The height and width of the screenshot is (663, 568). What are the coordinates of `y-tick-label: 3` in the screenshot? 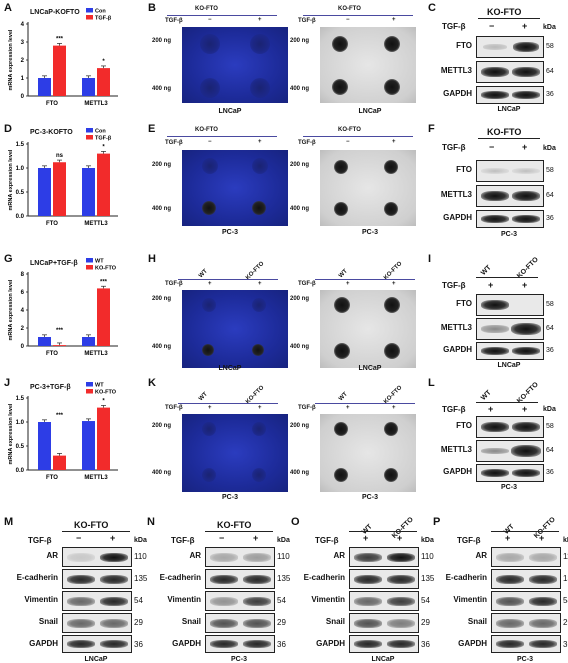 It's located at (23, 43).